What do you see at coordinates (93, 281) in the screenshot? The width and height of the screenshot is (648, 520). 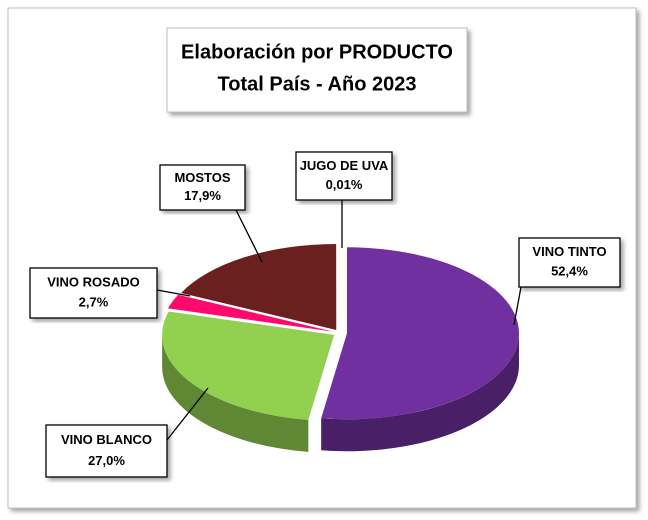 I see `label-name: VINO ROSADO` at bounding box center [93, 281].